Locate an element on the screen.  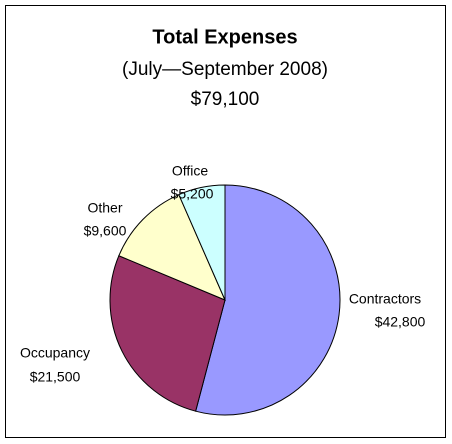
chart-title: Total Expenses is located at coordinates (224, 37).